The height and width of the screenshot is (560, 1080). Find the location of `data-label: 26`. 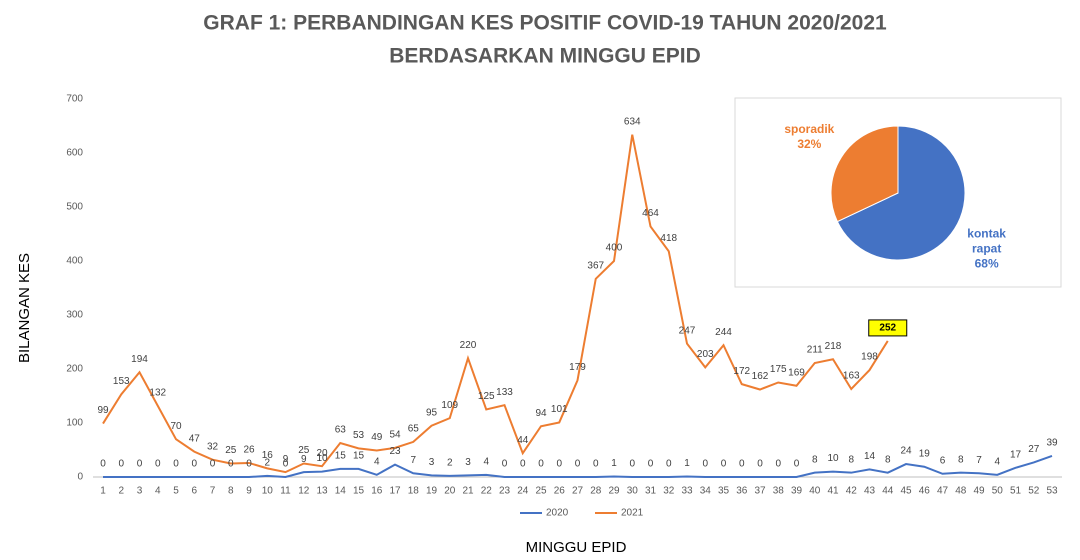

data-label: 26 is located at coordinates (249, 450).